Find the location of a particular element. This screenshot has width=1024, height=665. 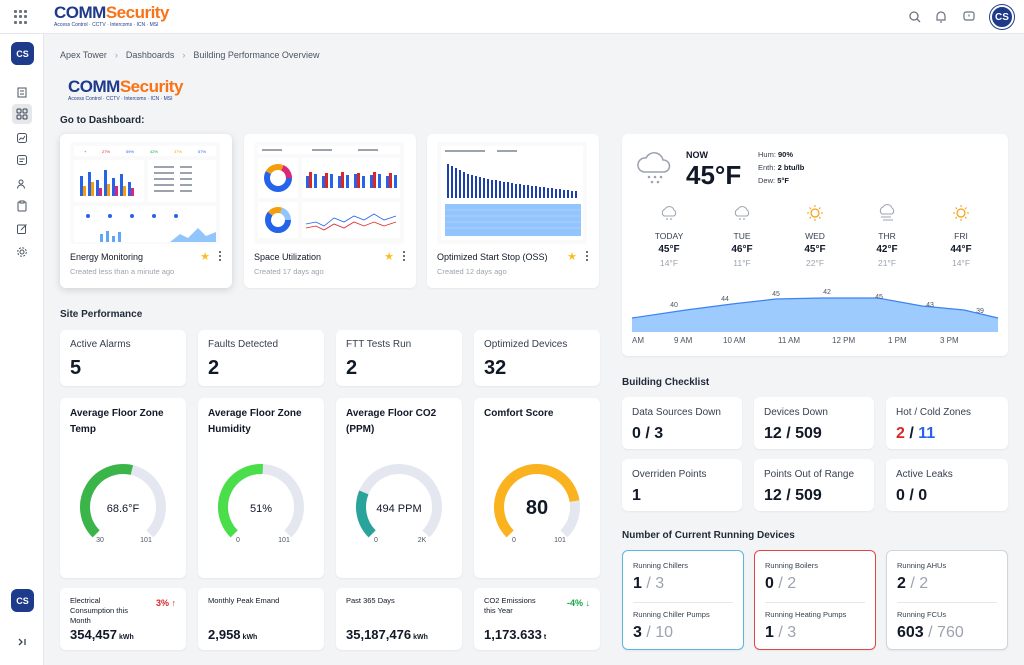

dashboard-thumbnail: +27% 59% 42% 37% 57% is located at coordinates (145, 193).